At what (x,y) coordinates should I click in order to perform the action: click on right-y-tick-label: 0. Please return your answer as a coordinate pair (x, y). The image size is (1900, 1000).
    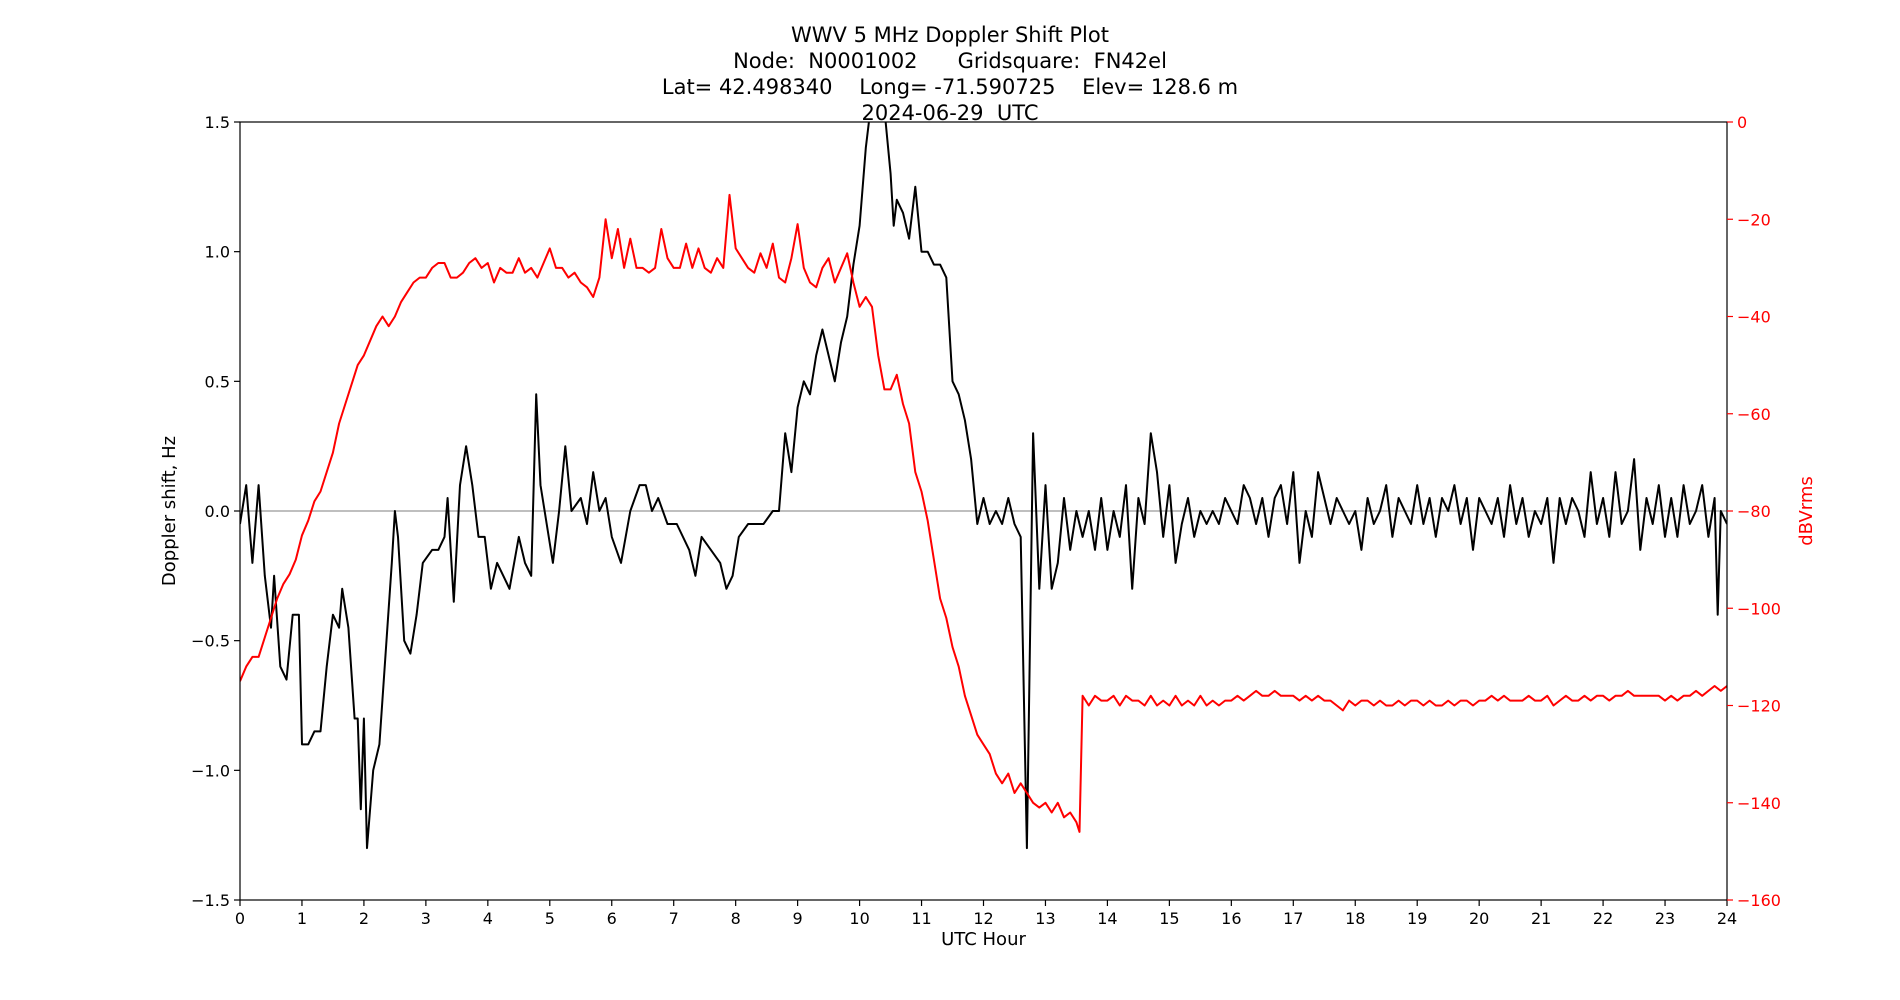
    Looking at the image, I should click on (1742, 122).